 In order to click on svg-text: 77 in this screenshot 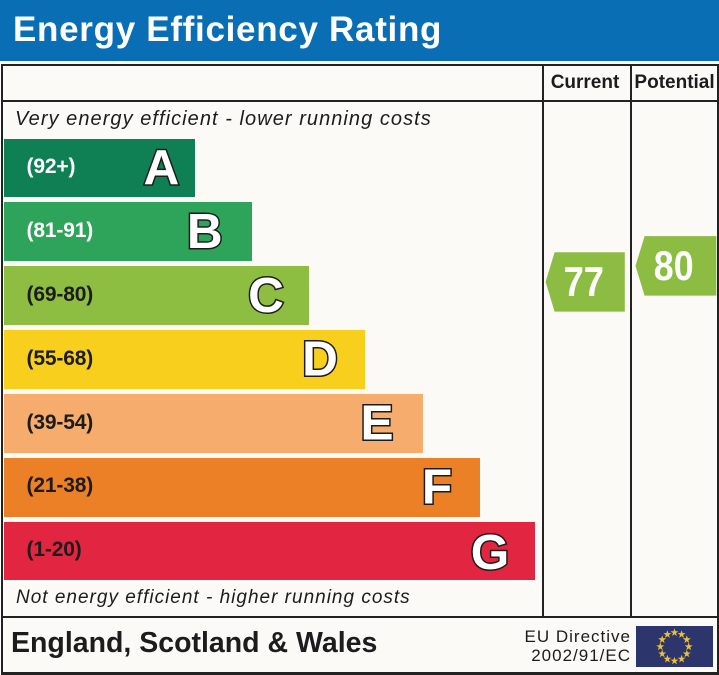, I will do `click(584, 281)`.